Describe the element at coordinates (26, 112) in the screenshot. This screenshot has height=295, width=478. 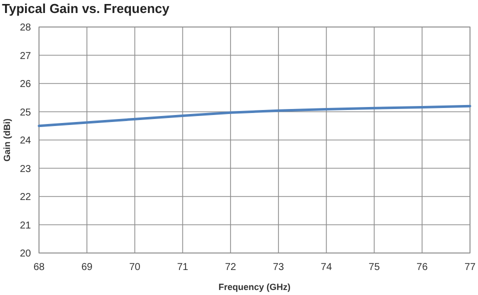
I see `y-tick-label: 25` at that location.